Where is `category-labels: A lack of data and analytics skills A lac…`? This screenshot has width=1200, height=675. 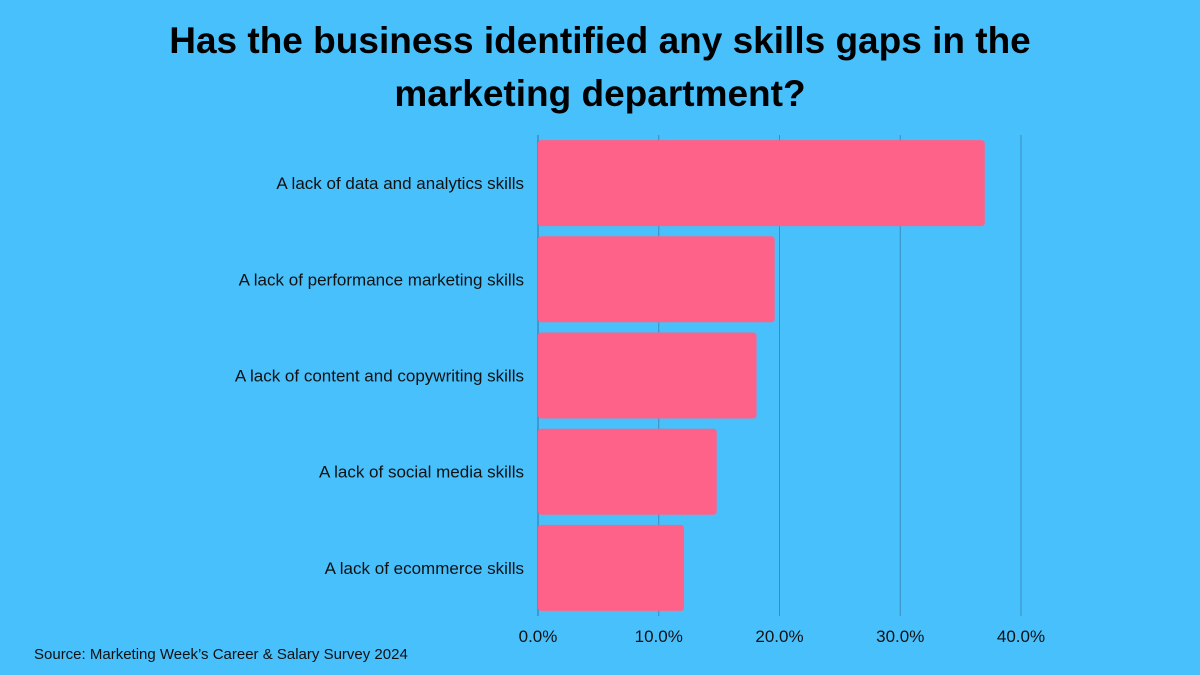 category-labels: A lack of data and analytics skills A lac… is located at coordinates (379, 376).